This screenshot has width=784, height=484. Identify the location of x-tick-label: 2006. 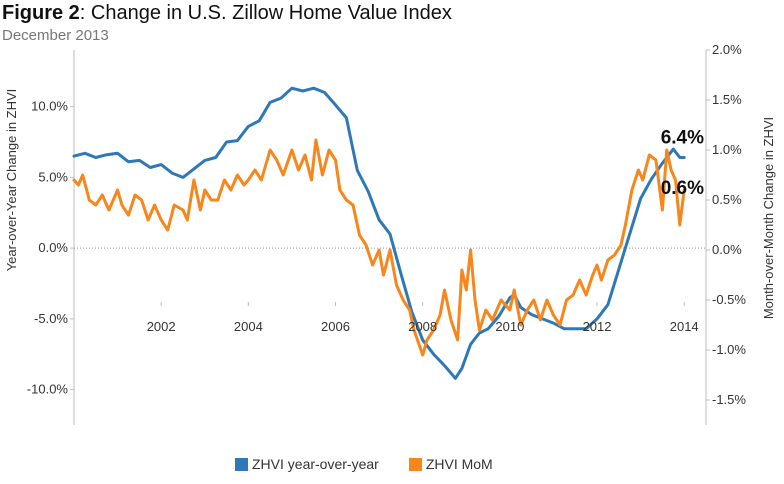
(335, 326).